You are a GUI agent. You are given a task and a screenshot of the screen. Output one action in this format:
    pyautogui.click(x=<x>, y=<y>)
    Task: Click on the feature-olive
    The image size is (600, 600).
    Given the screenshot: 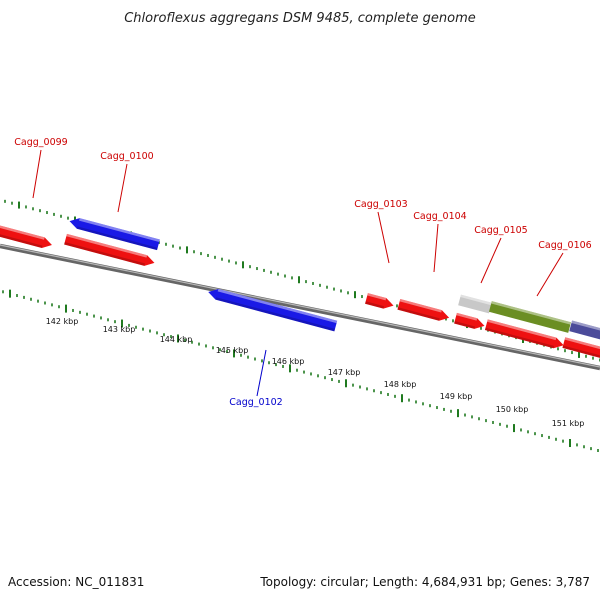 What is the action you would take?
    pyautogui.click(x=530, y=317)
    